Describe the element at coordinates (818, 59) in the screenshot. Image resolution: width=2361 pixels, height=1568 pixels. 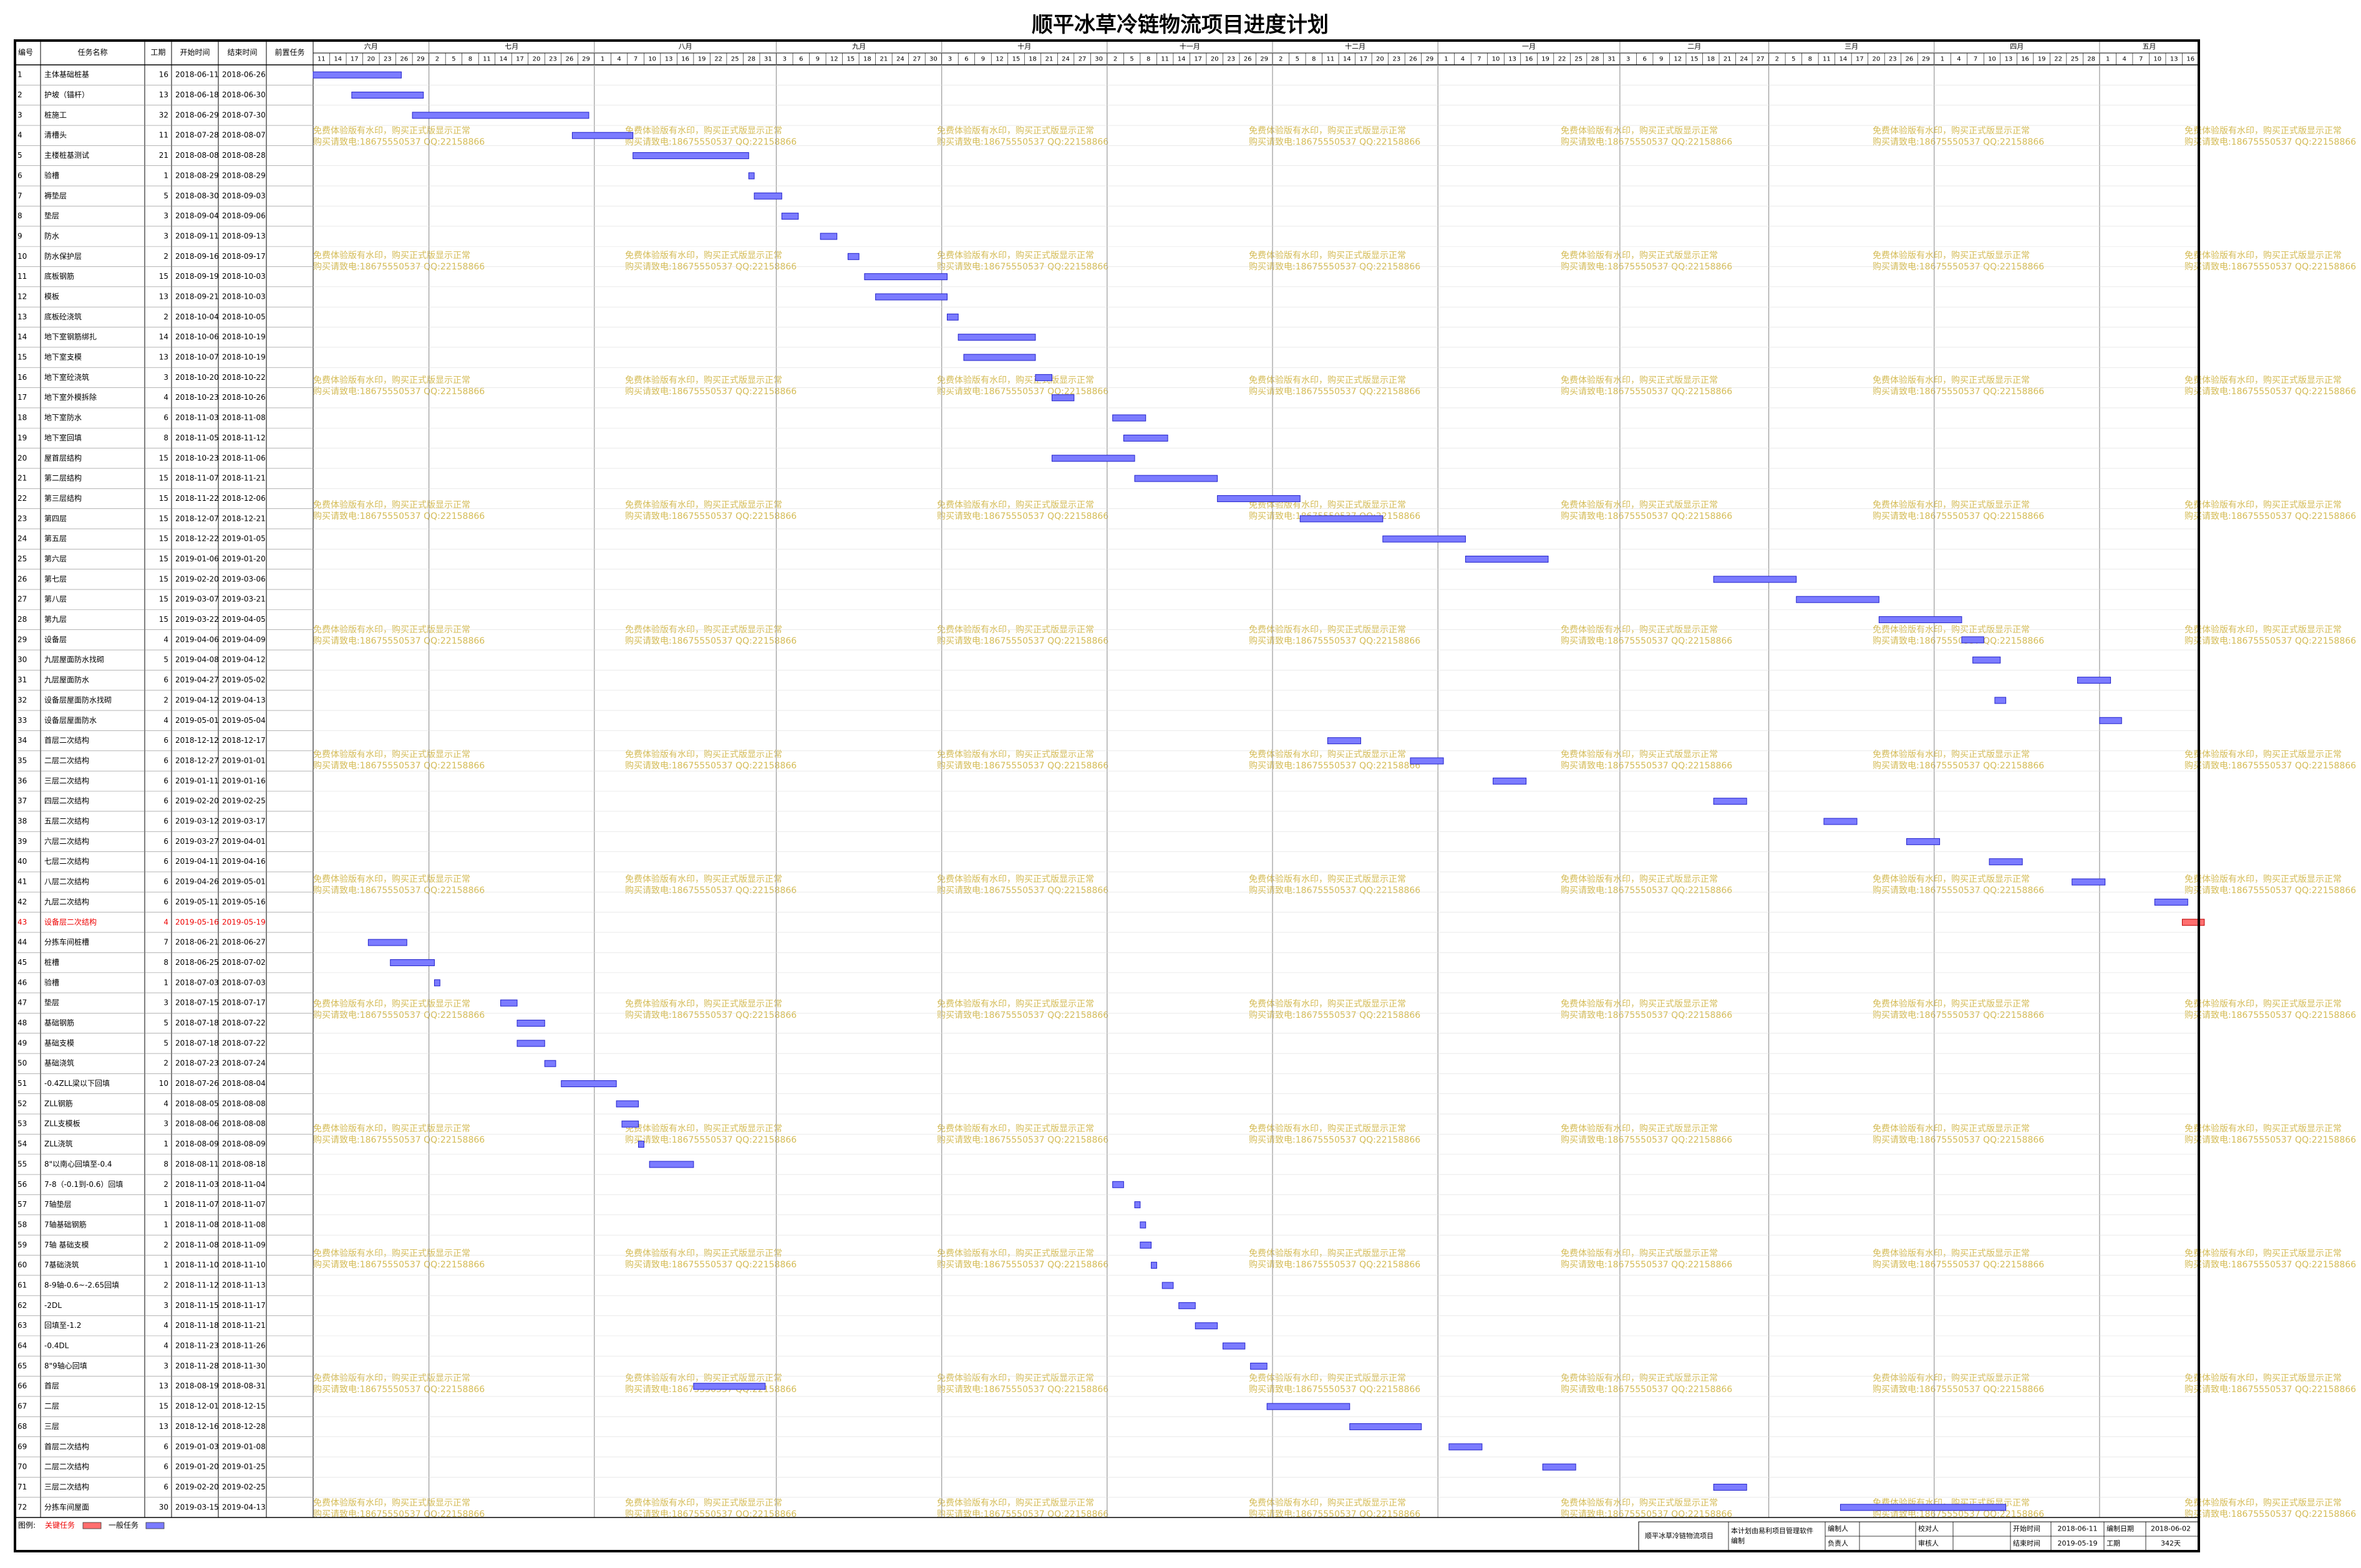
I see `day-label: 9` at that location.